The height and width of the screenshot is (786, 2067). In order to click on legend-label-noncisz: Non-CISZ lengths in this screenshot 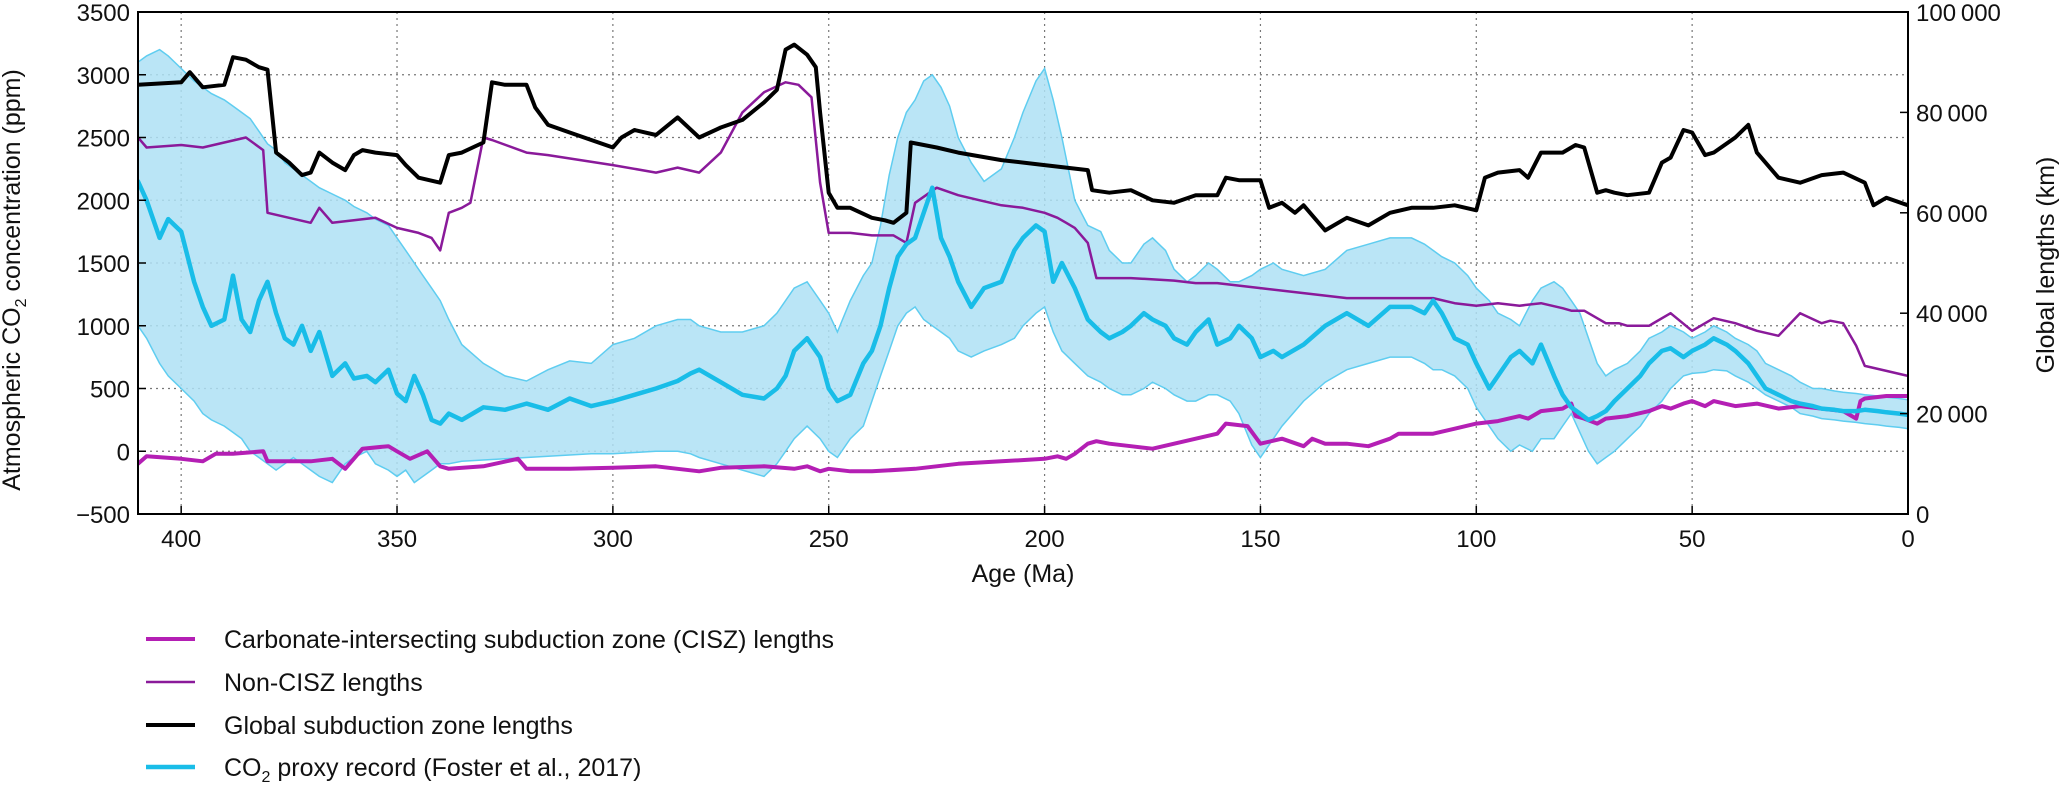, I will do `click(323, 683)`.